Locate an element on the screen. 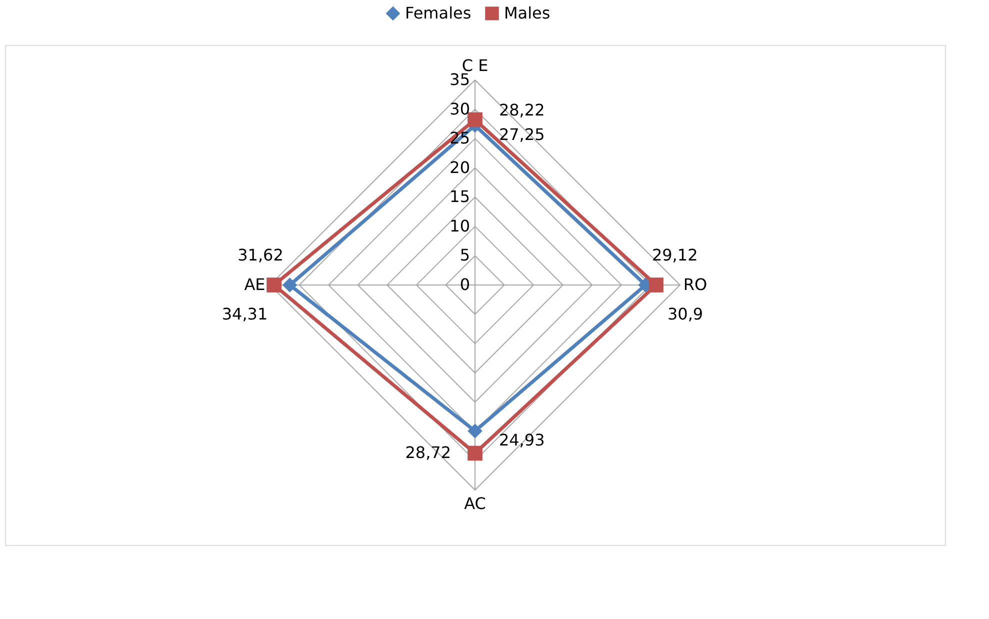  legend-label: Males is located at coordinates (527, 12).